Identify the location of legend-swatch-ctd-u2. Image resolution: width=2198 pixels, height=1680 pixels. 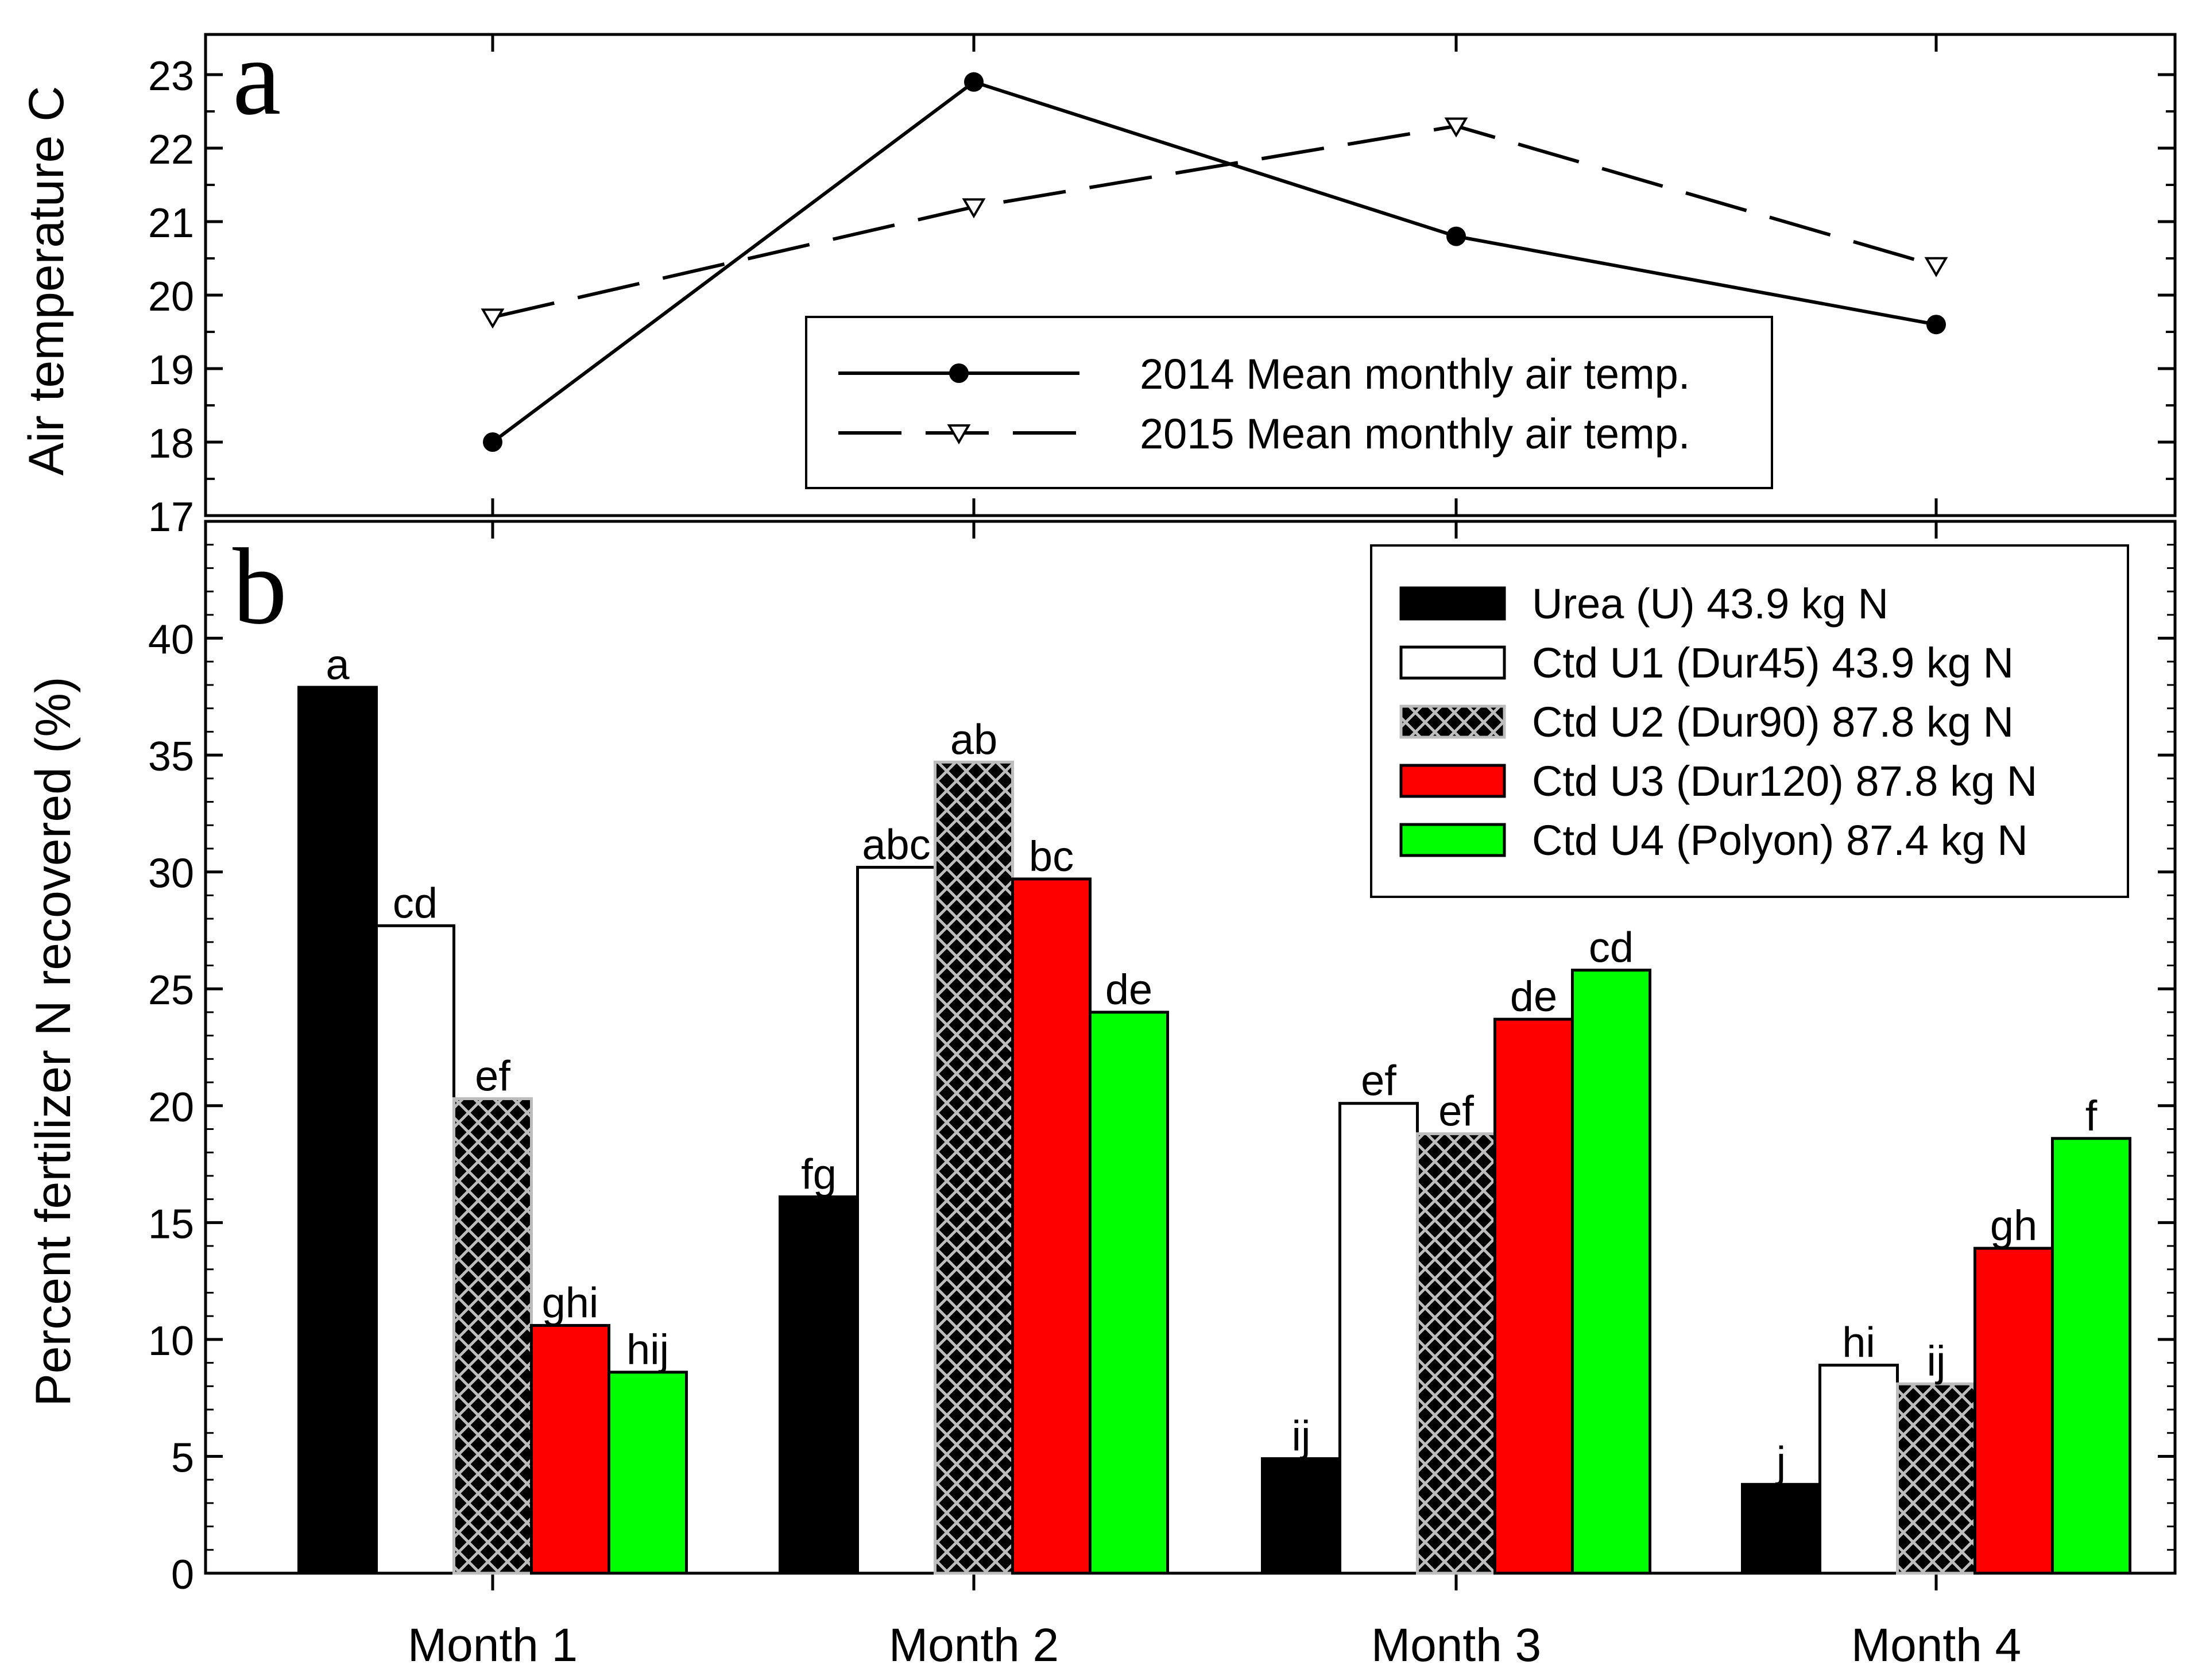
(1452, 721).